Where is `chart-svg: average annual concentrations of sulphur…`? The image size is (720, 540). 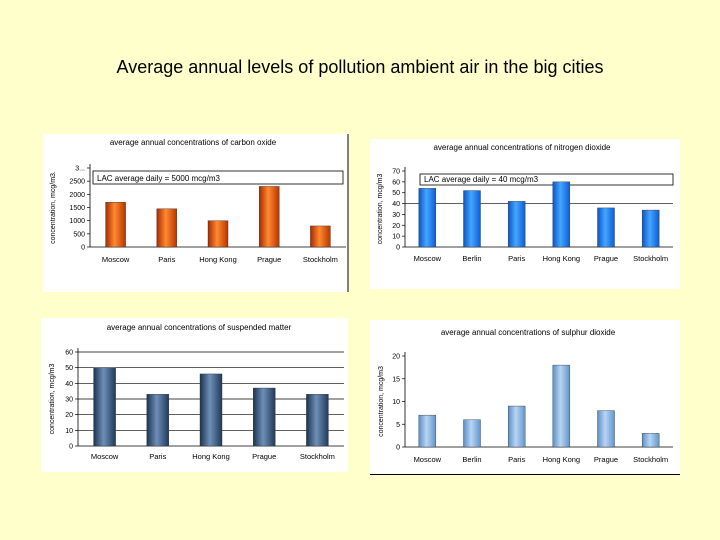
chart-svg: average annual concentrations of sulphur… is located at coordinates (525, 401).